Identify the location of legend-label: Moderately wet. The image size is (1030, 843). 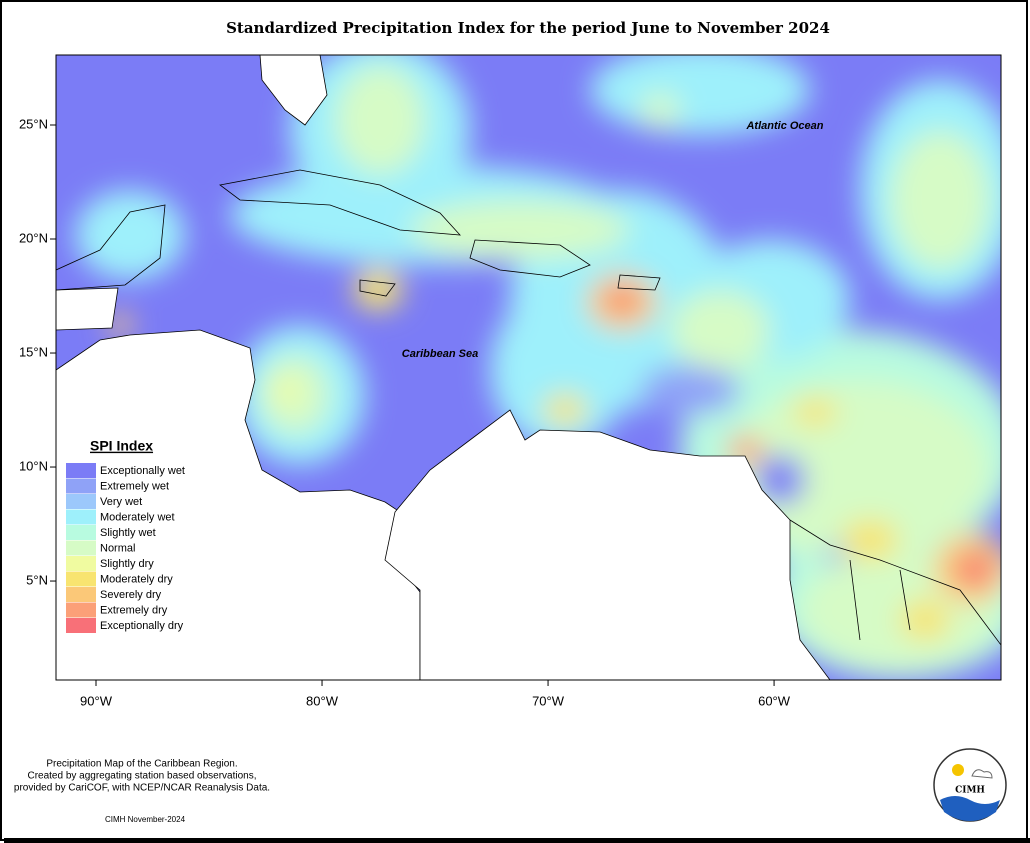
(137, 517).